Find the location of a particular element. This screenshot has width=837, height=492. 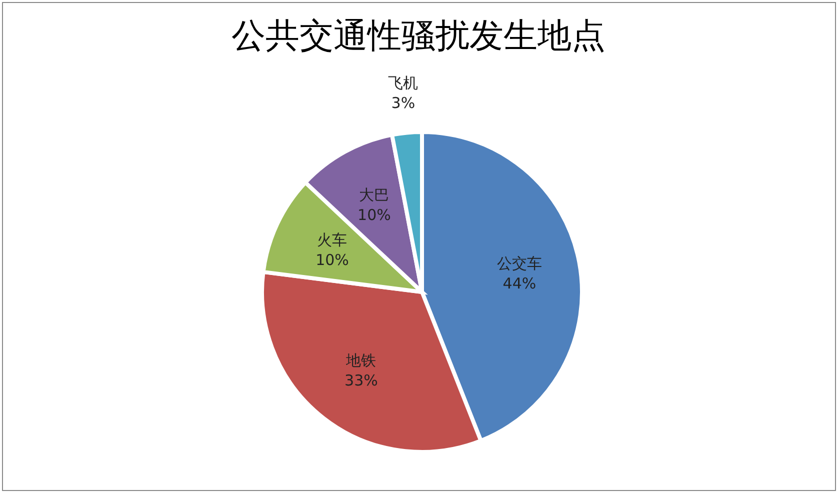

slice-label: 大巴 is located at coordinates (374, 195).